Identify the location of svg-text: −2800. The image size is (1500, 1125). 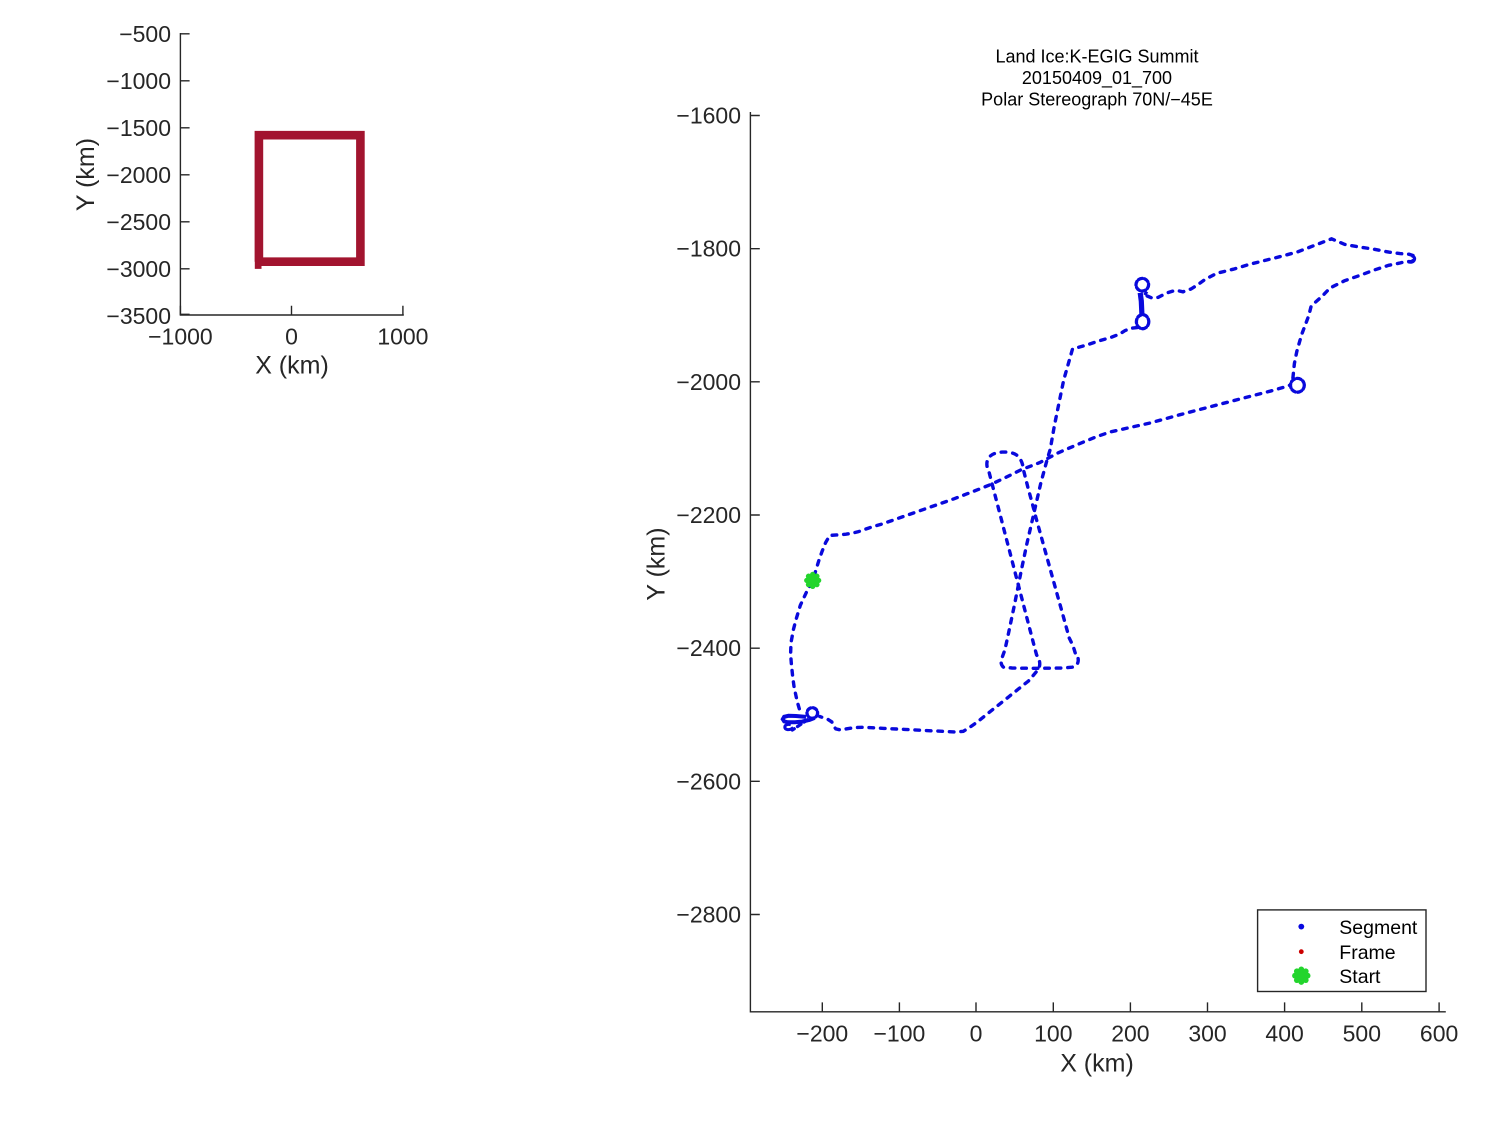
(708, 915).